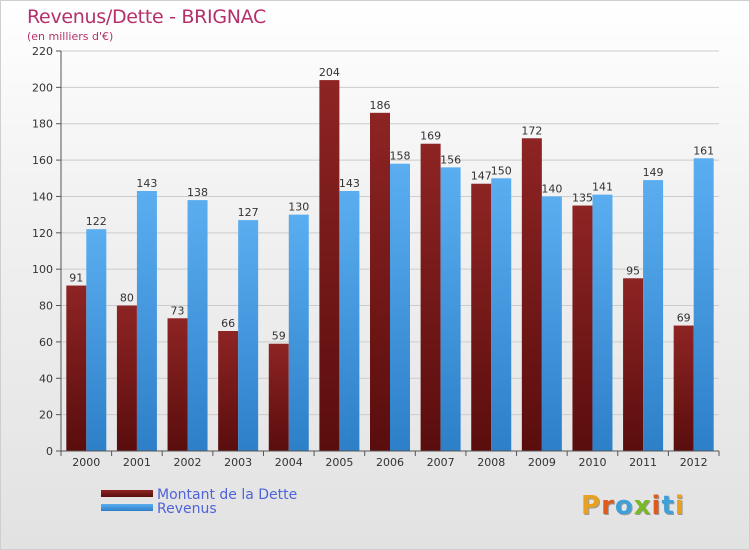  I want to click on legend-swatch-dette, so click(127, 493).